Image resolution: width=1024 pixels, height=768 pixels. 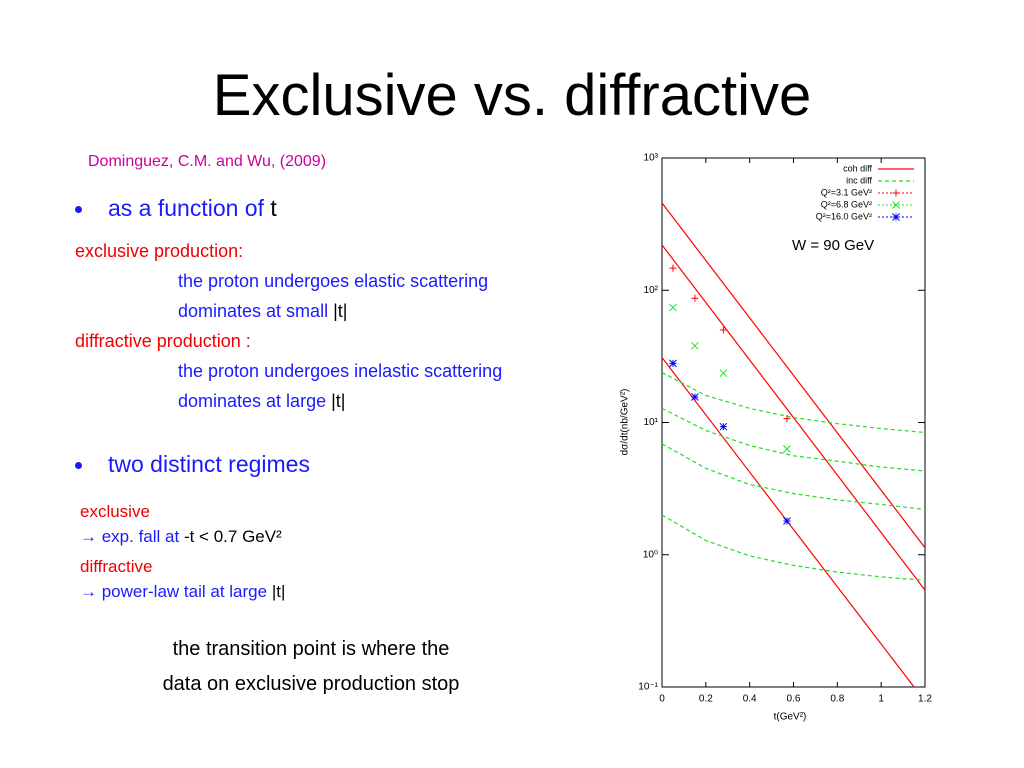 I want to click on y-tick-label: 10⁰, so click(x=650, y=554).